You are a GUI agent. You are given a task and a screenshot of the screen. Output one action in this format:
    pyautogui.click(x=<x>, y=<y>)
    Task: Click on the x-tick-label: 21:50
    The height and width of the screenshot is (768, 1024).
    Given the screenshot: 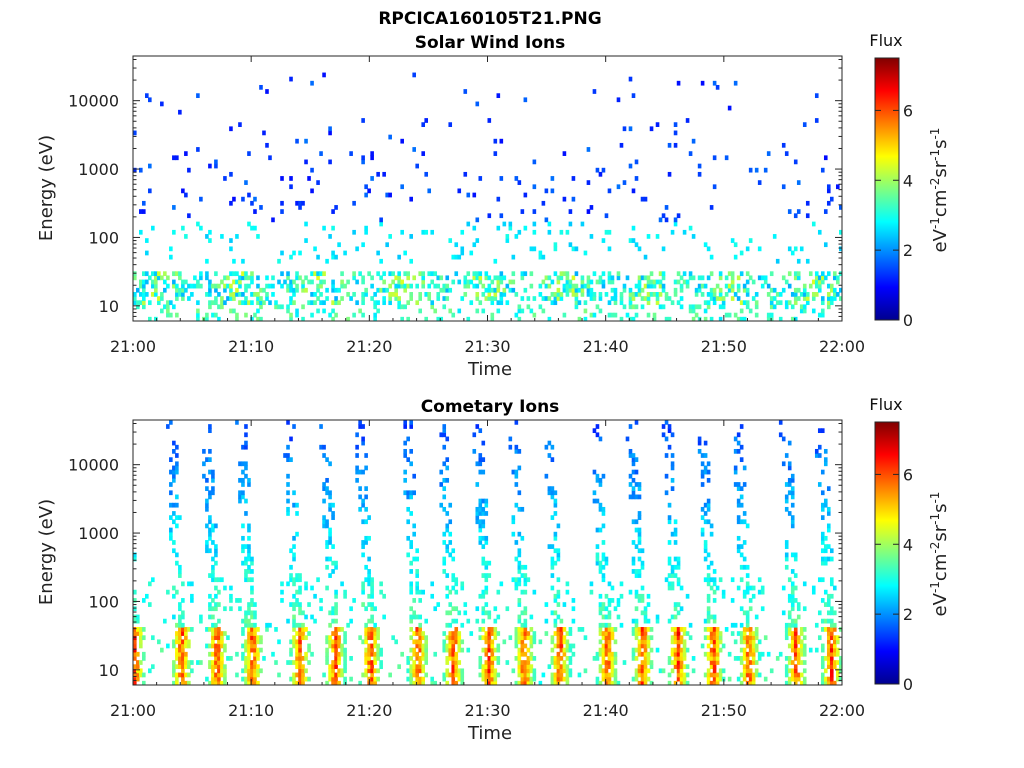 What is the action you would take?
    pyautogui.click(x=724, y=346)
    